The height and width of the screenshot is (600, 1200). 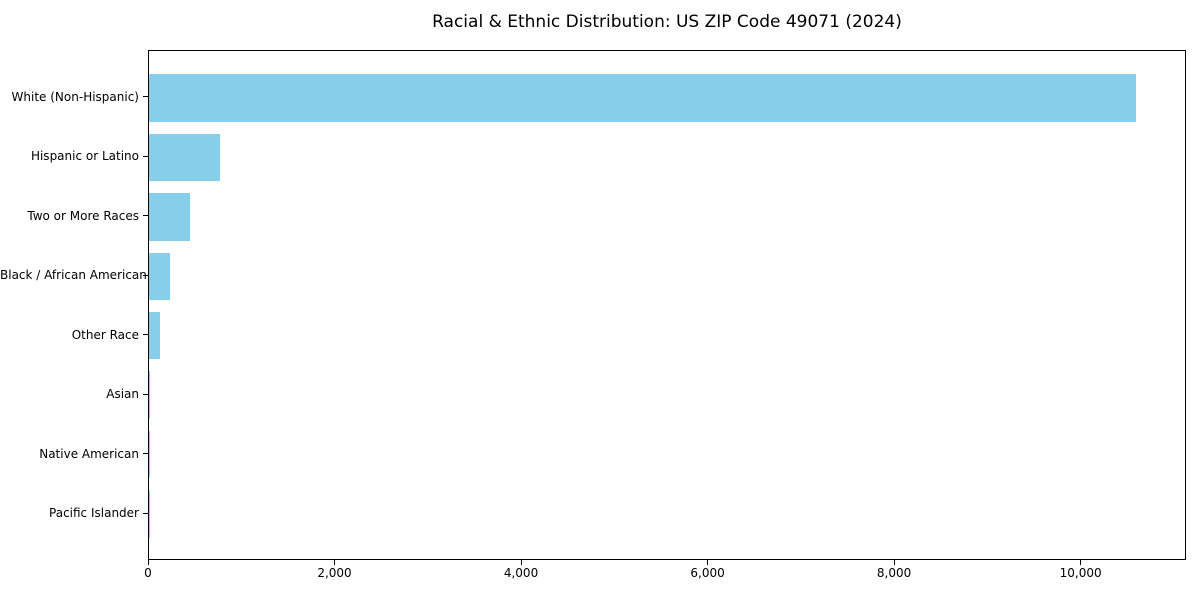 What do you see at coordinates (89, 453) in the screenshot?
I see `y-axis-label: Native American` at bounding box center [89, 453].